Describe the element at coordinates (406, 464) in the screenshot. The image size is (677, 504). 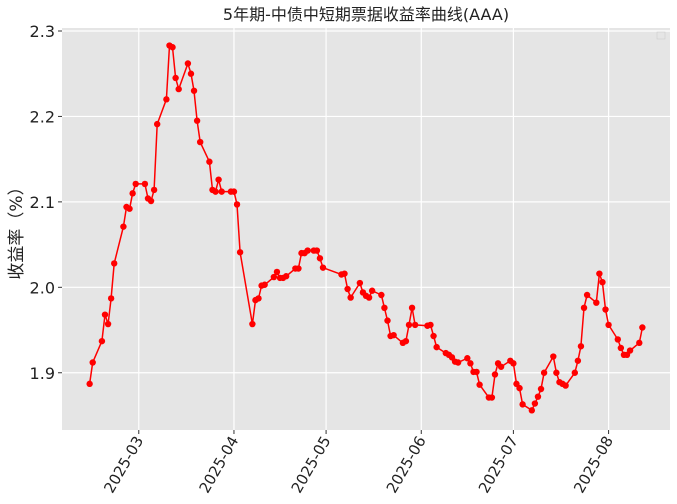
I see `x-tick-label: 2025-06` at that location.